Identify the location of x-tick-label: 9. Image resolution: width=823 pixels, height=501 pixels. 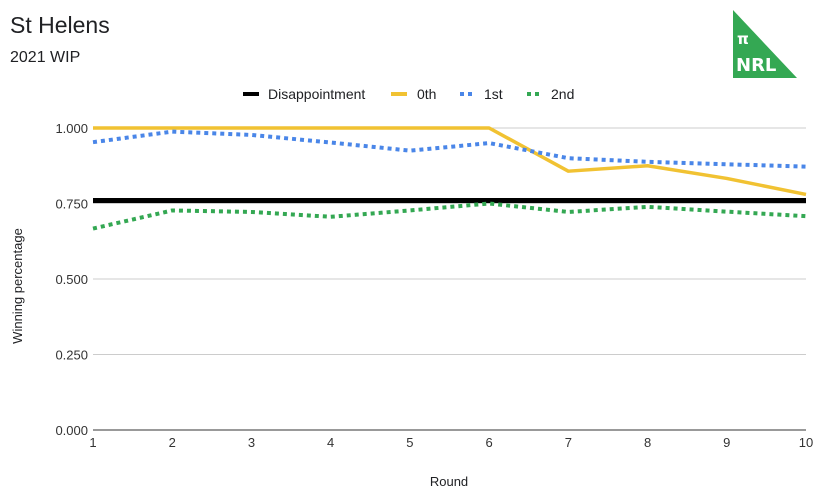
(726, 442).